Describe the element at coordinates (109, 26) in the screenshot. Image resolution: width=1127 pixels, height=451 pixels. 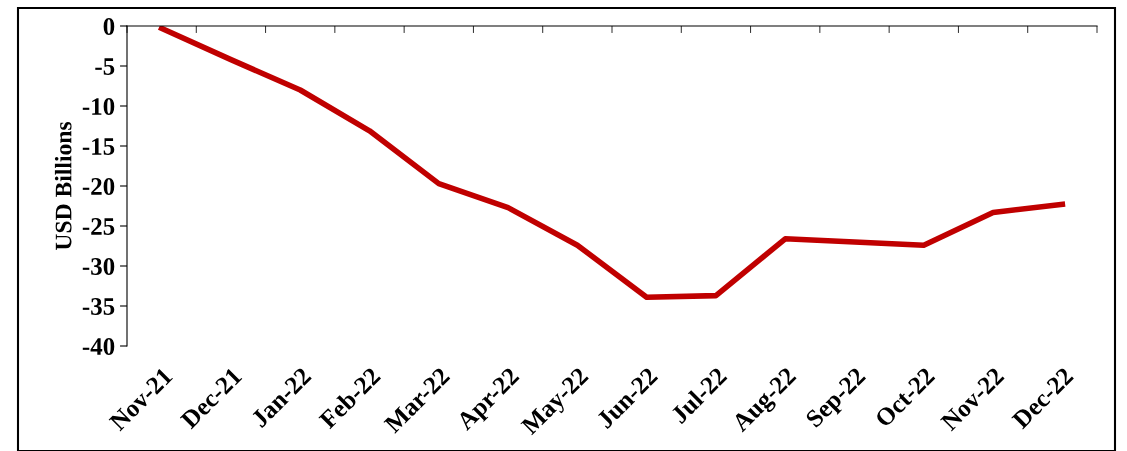
I see `y-tick-label: 0` at that location.